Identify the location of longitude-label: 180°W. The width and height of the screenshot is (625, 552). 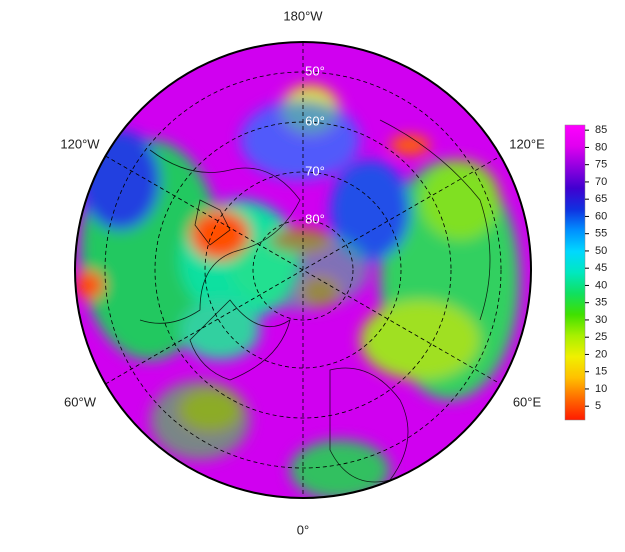
(303, 15).